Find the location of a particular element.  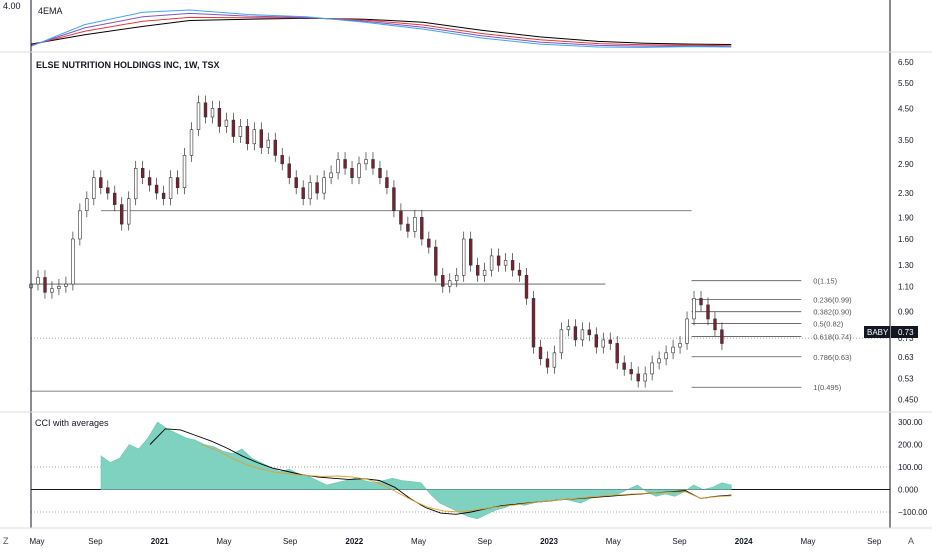

price-axis-tick-label: 2.90 is located at coordinates (906, 164).